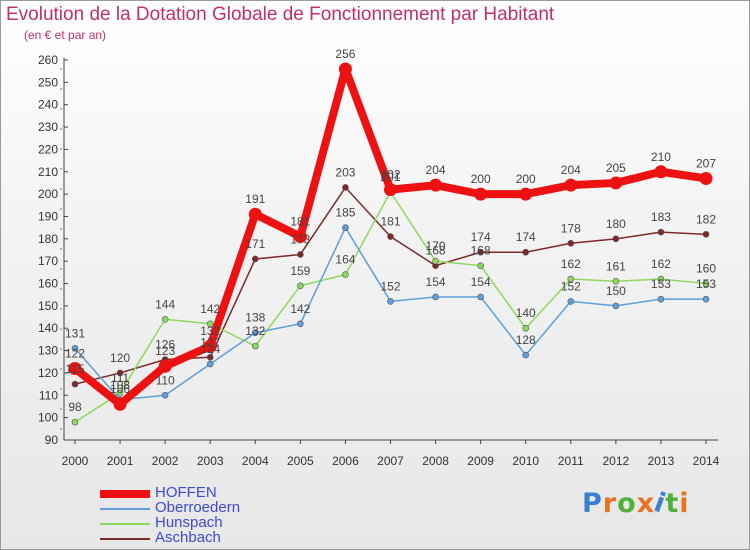 This screenshot has height=550, width=750. What do you see at coordinates (345, 260) in the screenshot?
I see `data-label: 164` at bounding box center [345, 260].